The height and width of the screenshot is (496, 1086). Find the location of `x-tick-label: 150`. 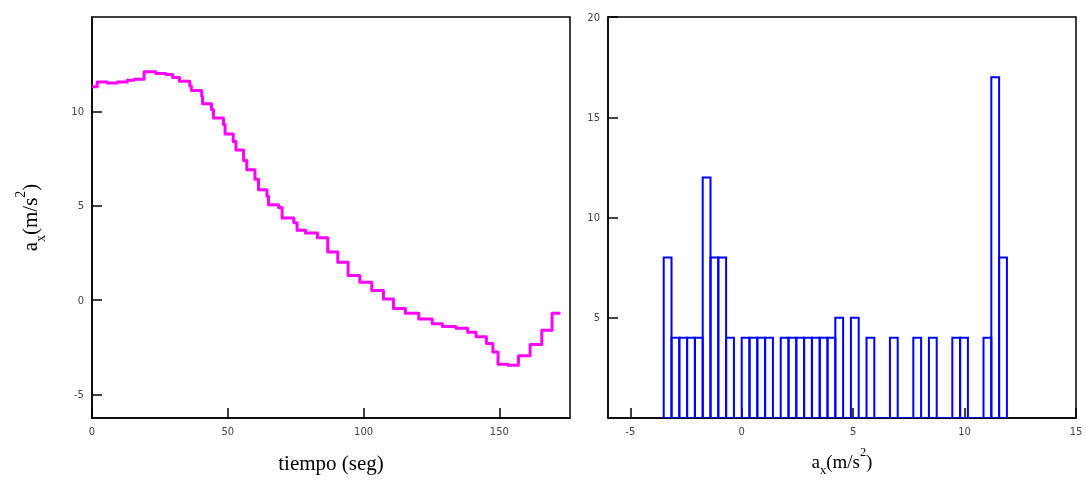

x-tick-label: 150 is located at coordinates (499, 431).